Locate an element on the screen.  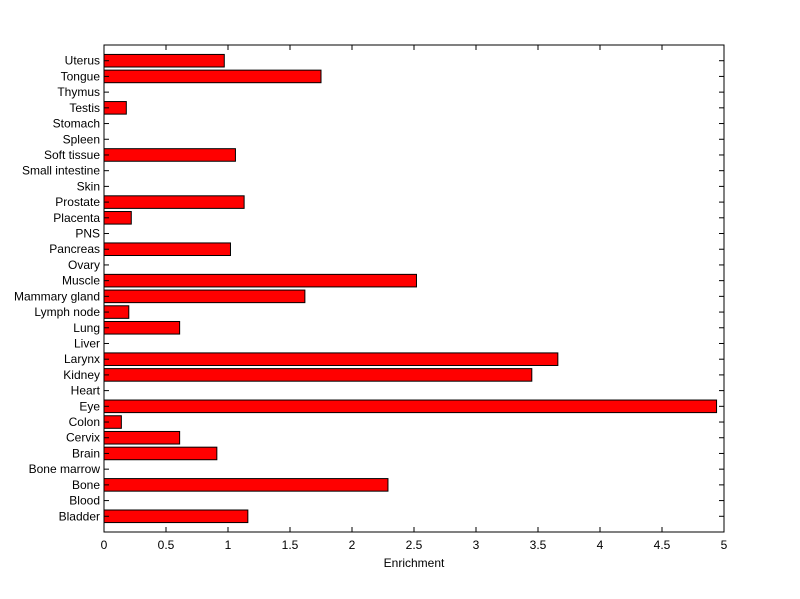
y-tick-label-pancreas: Pancreas is located at coordinates (74, 249).